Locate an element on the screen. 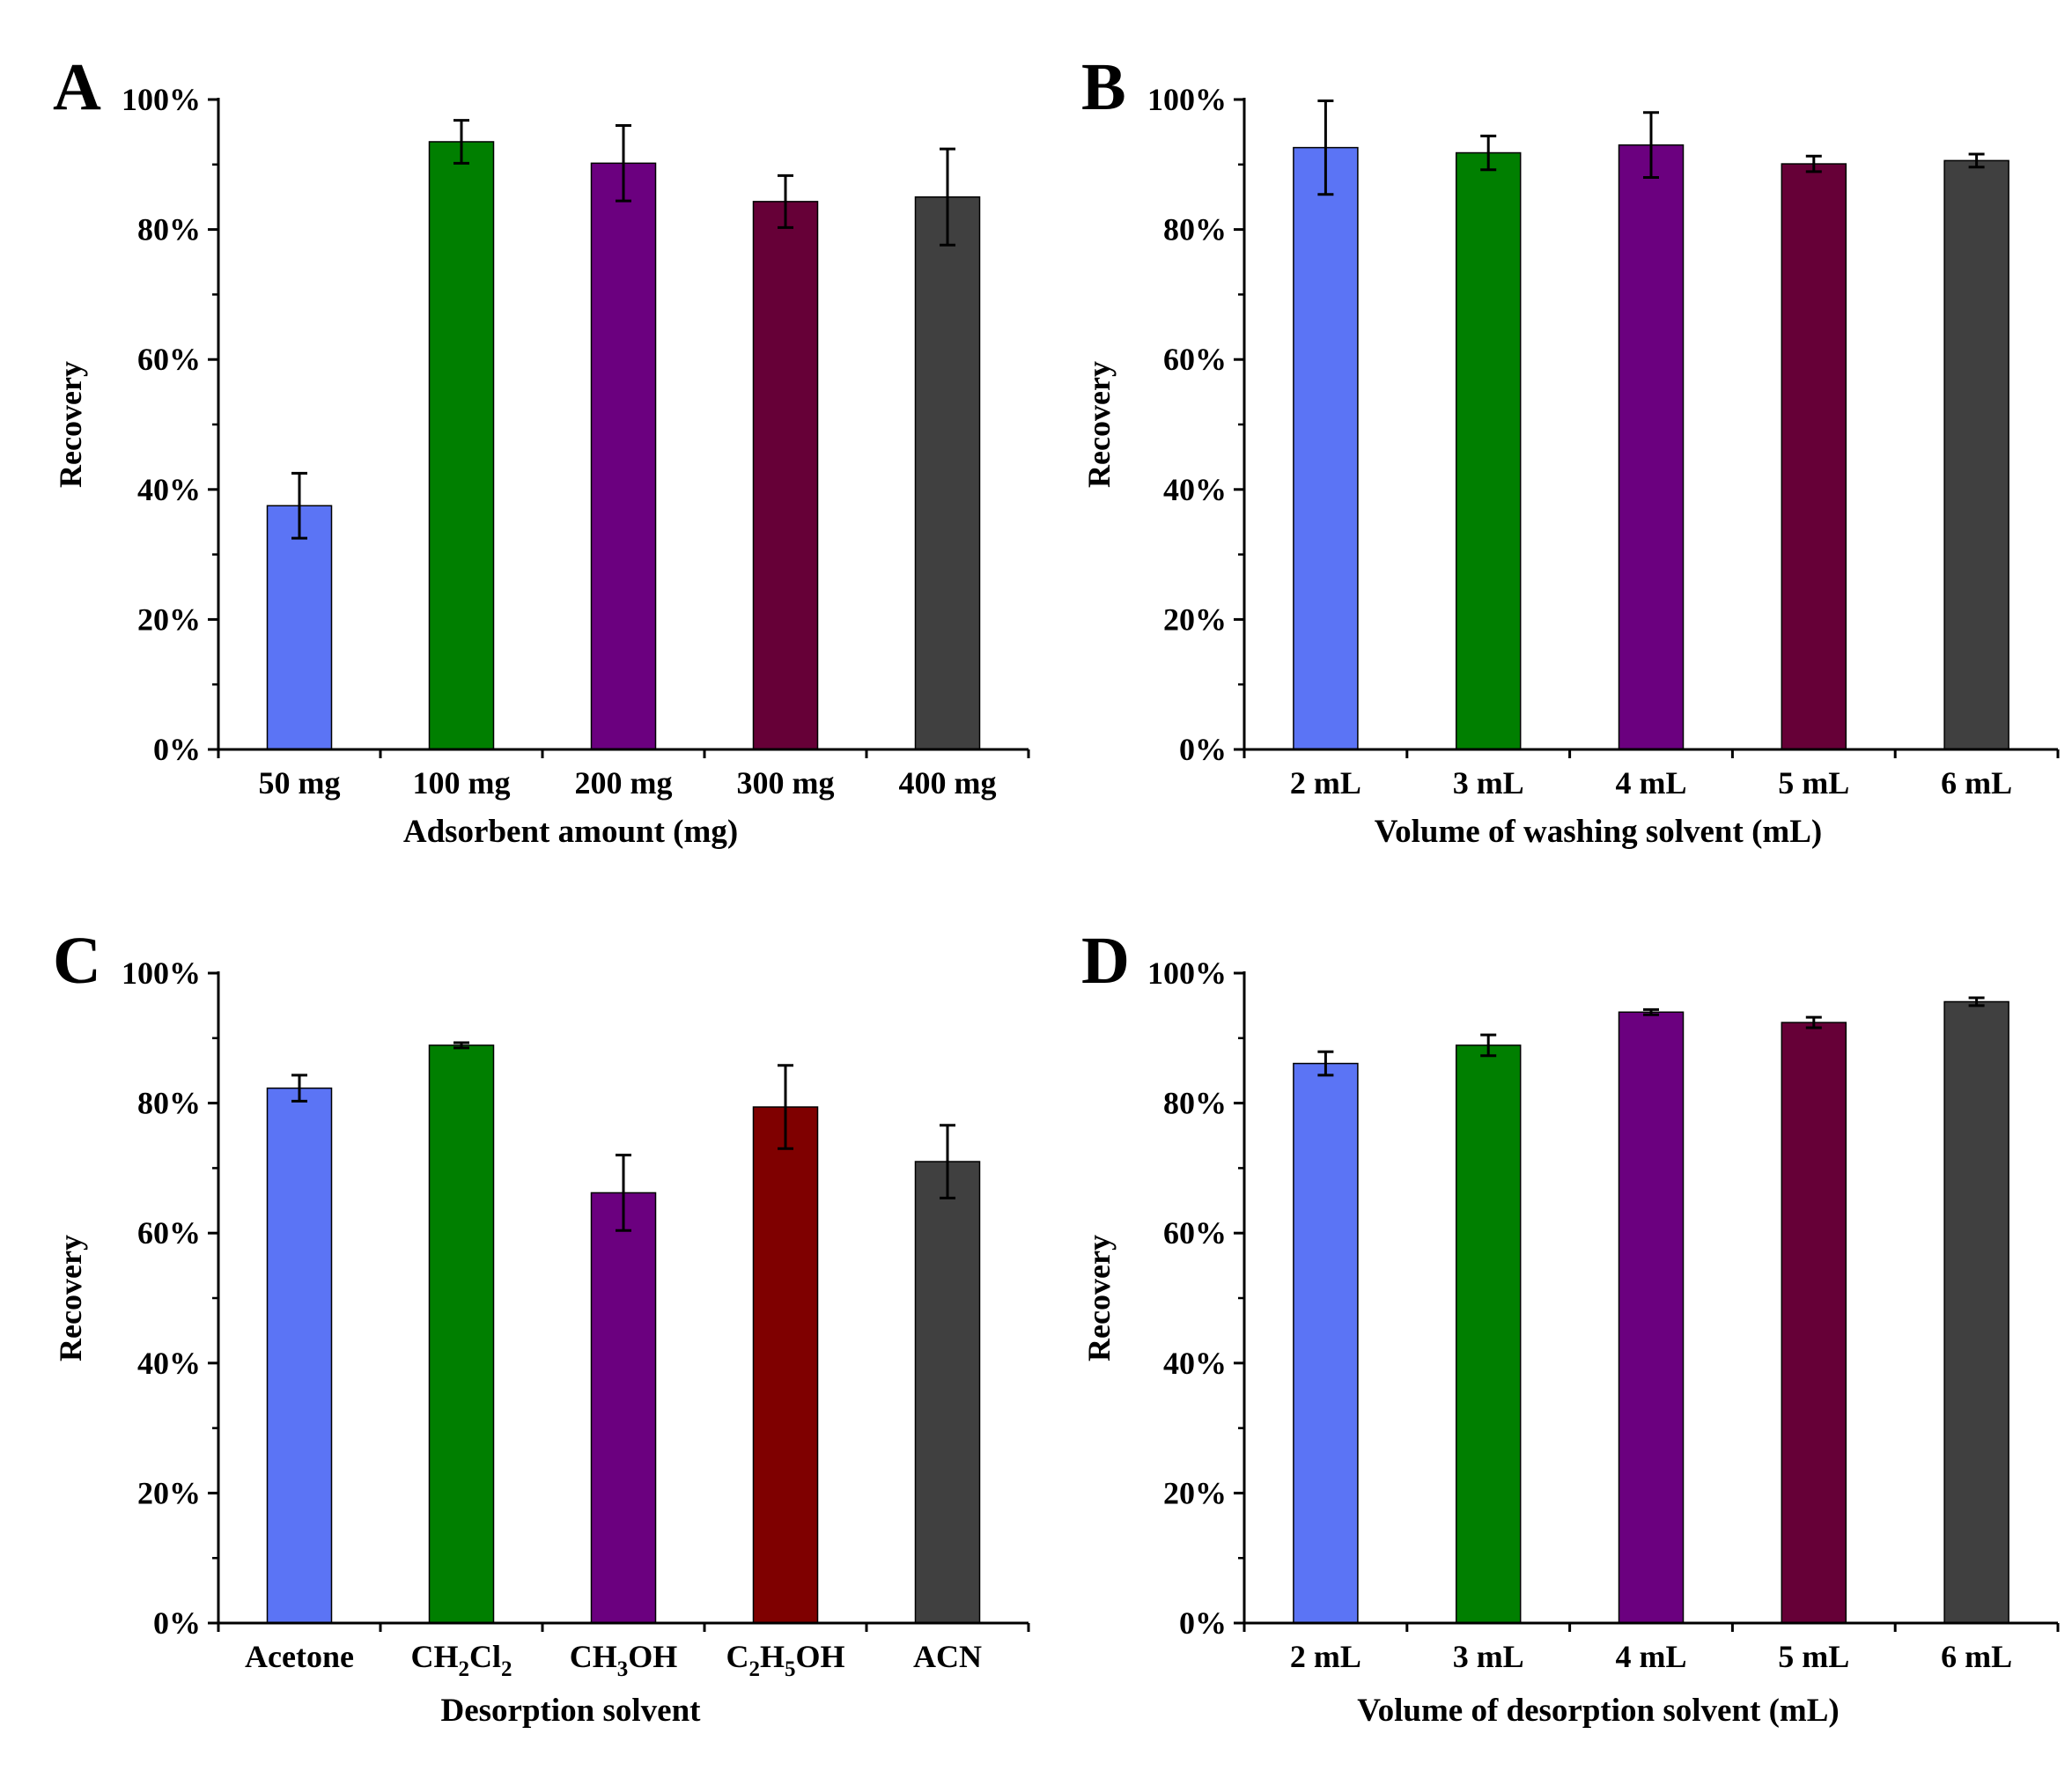  x-tick-label: ACN is located at coordinates (947, 1656).